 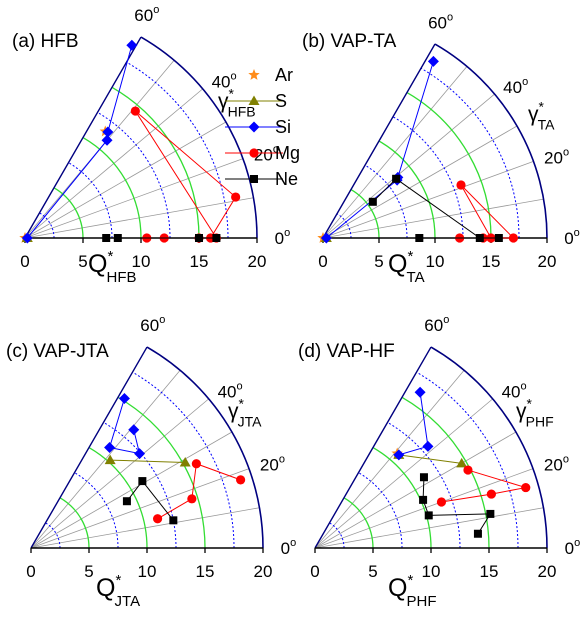 What do you see at coordinates (430, 458) in the screenshot?
I see `series-s` at bounding box center [430, 458].